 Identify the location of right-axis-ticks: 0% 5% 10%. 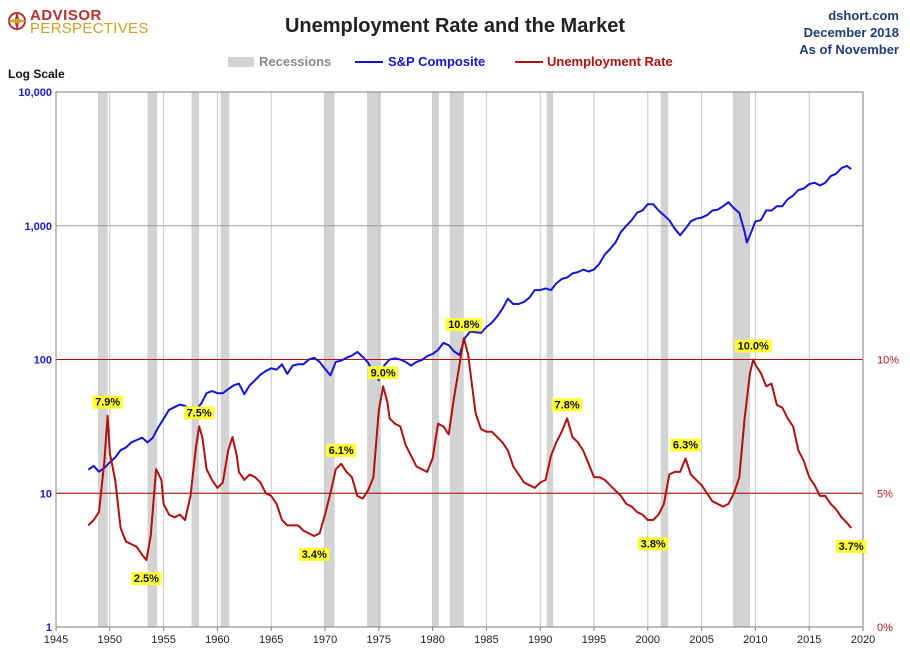
(888, 495).